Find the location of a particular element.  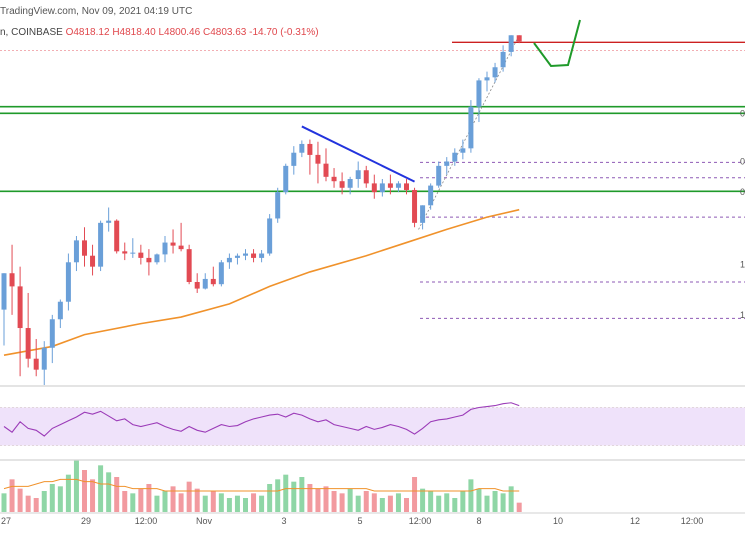

time-axis-label: Nov is located at coordinates (204, 521).